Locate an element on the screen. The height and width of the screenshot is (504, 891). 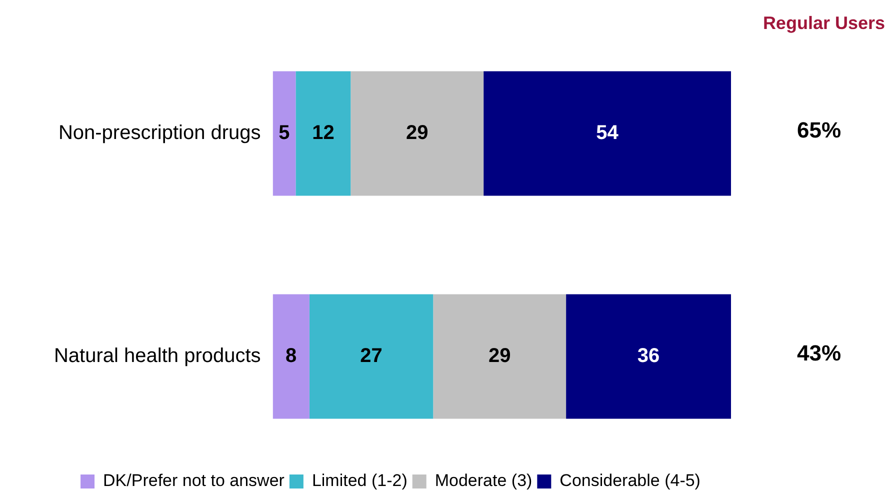
text: Regular Users is located at coordinates (823, 22).